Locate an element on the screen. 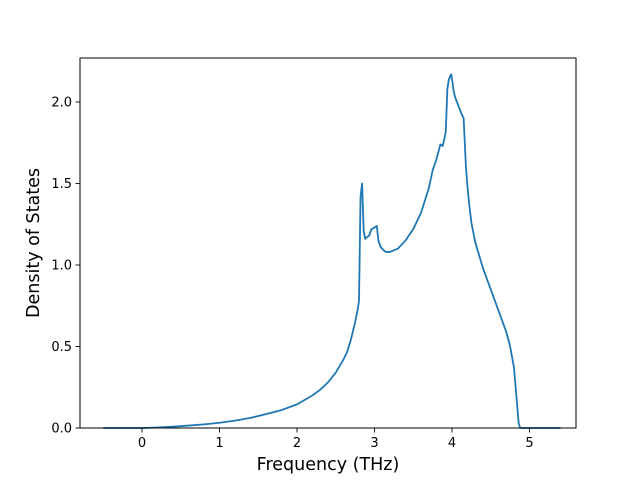 The height and width of the screenshot is (480, 640). x-axis-title: Frequency (THz) is located at coordinates (328, 465).